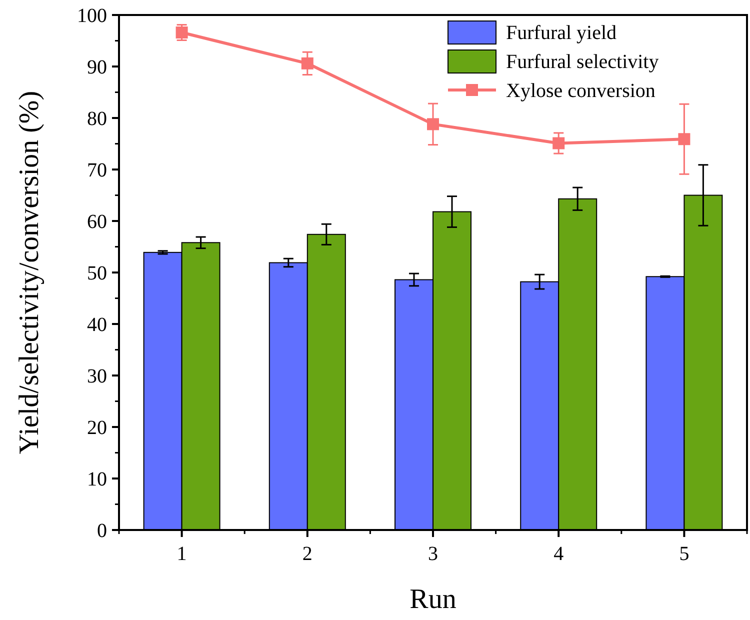 The image size is (750, 620). Describe the element at coordinates (97, 428) in the screenshot. I see `y-tick-label: 20` at that location.